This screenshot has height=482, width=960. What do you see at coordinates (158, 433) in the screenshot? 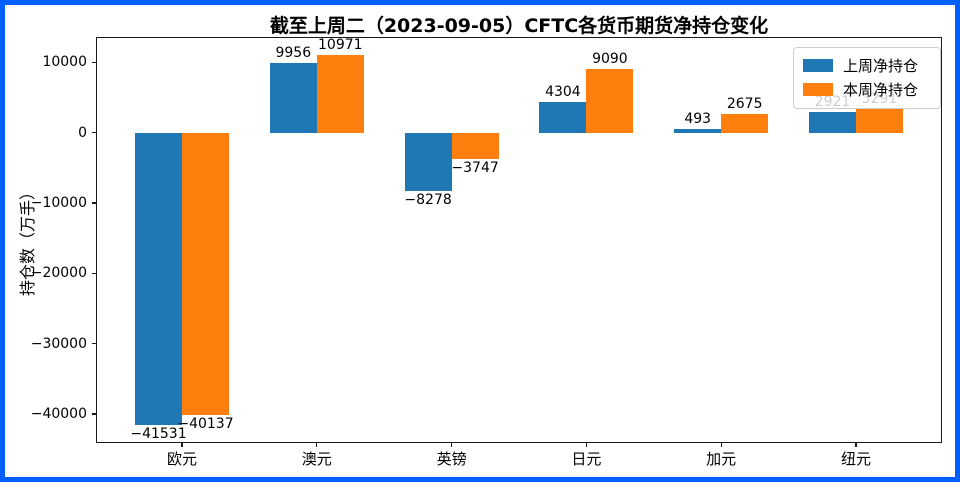
I see `bar-value-label: −41531` at bounding box center [158, 433].